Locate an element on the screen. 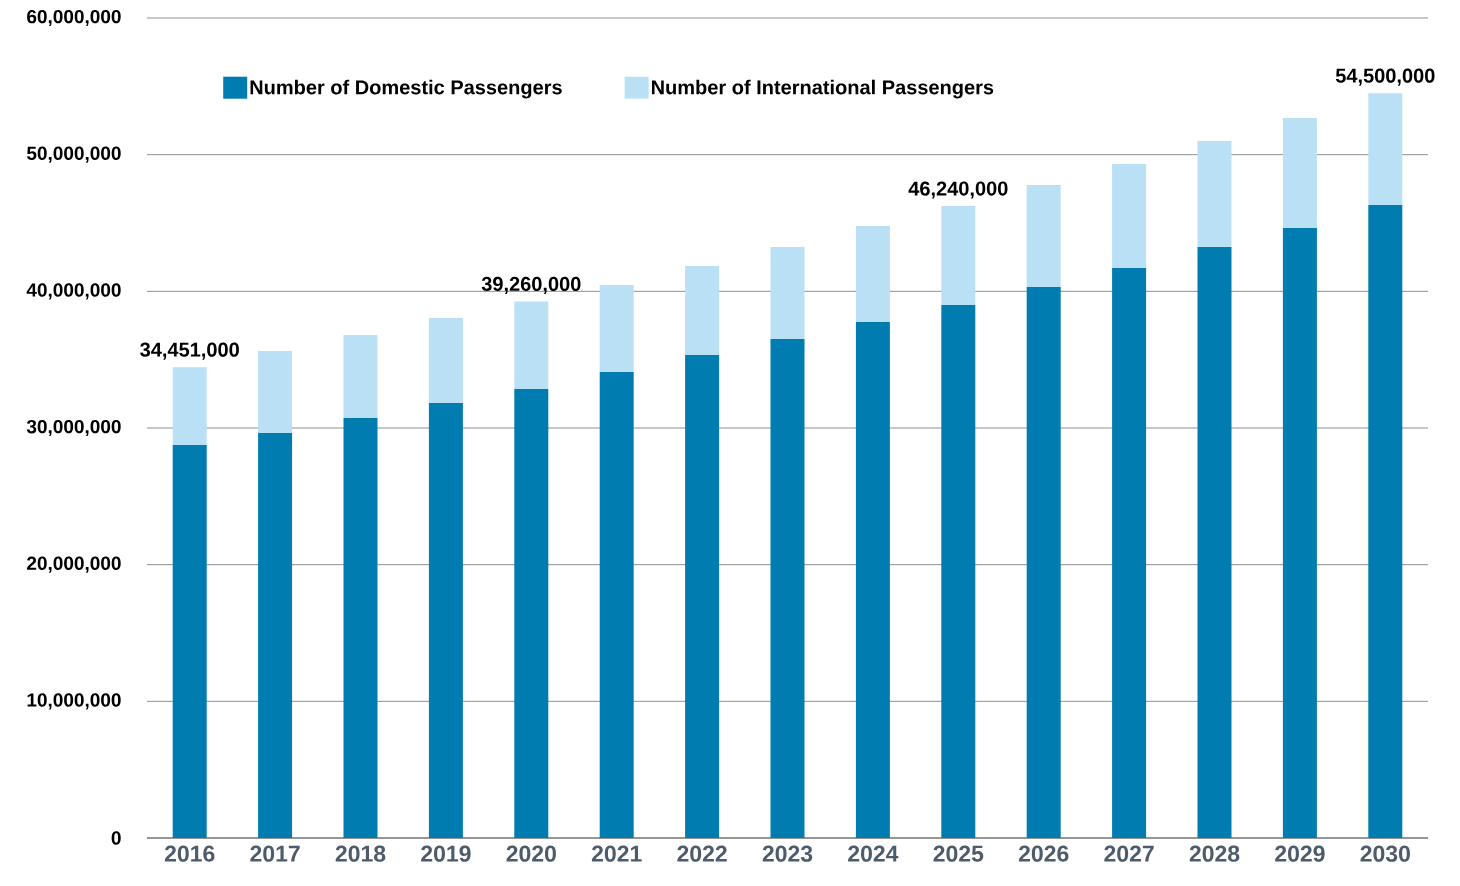 The width and height of the screenshot is (1460, 886). total-label: 39,260,000 is located at coordinates (531, 285).